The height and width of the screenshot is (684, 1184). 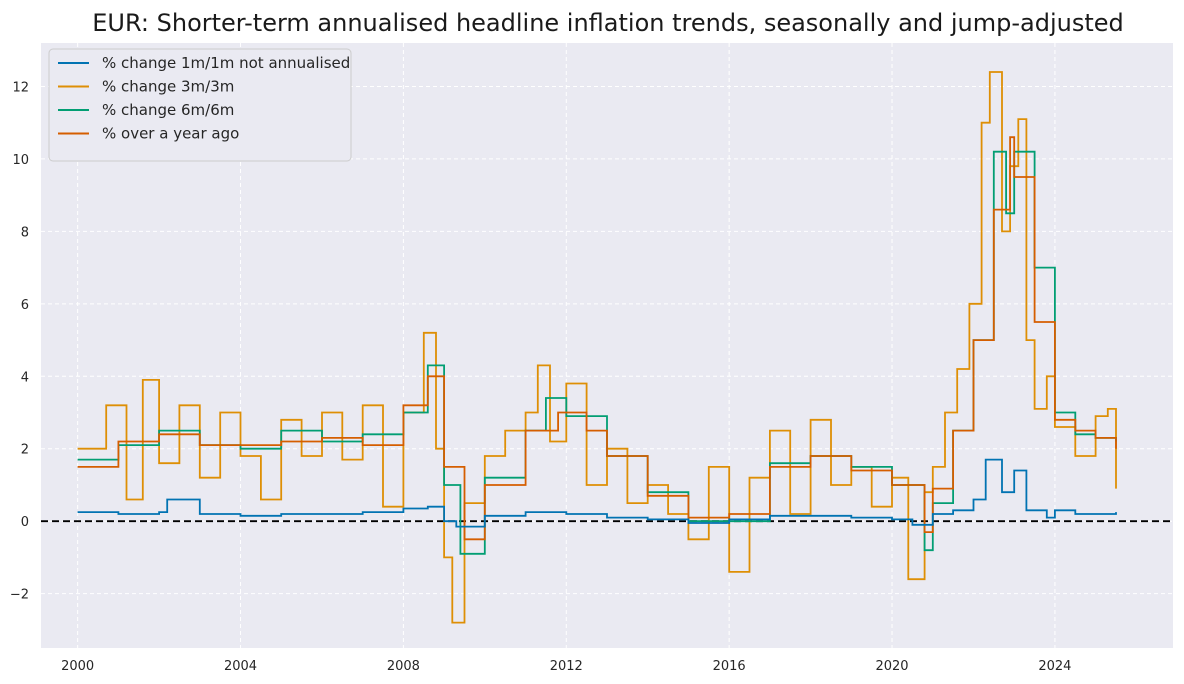 I want to click on legend-box, so click(x=200, y=105).